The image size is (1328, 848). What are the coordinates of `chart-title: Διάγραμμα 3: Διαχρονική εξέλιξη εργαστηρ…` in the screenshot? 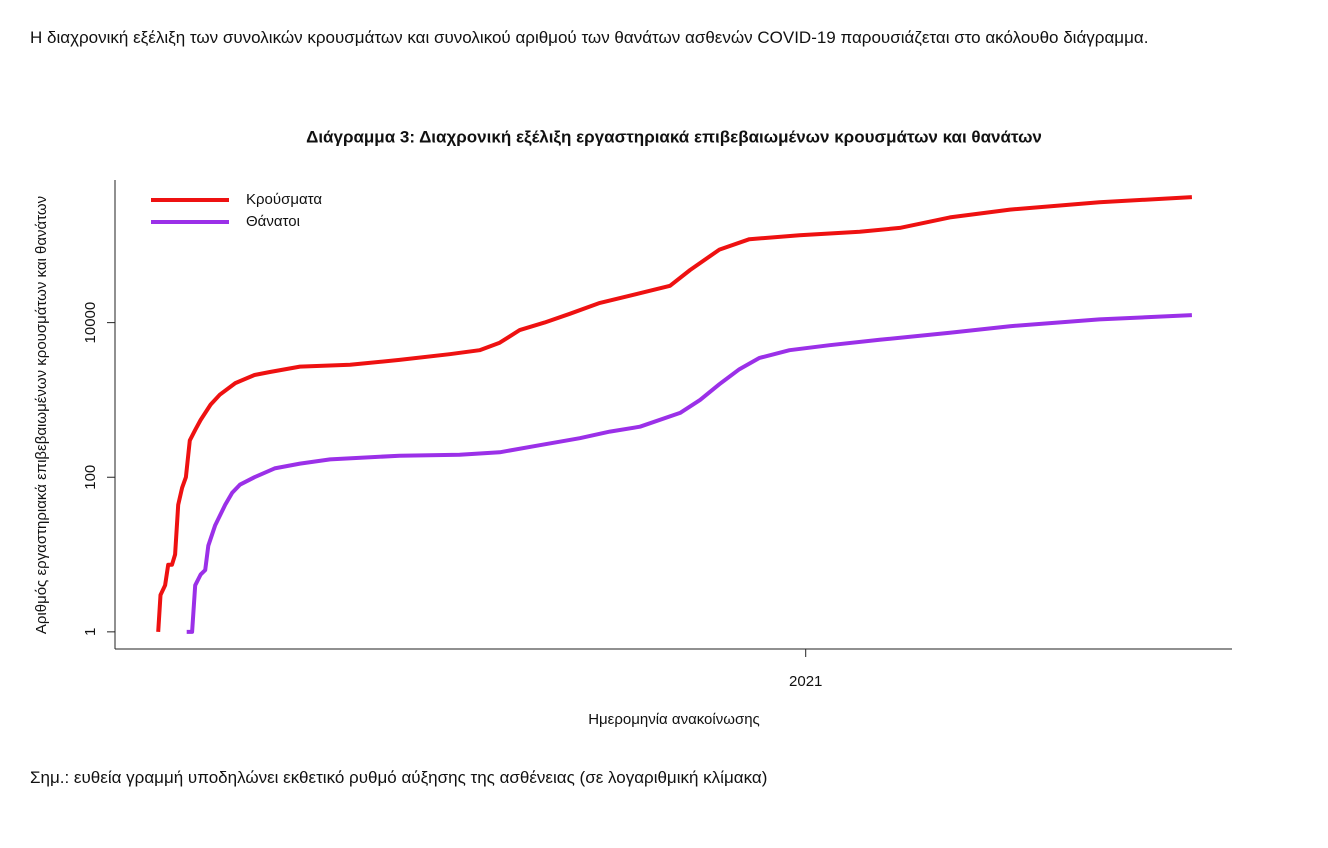 It's located at (674, 136).